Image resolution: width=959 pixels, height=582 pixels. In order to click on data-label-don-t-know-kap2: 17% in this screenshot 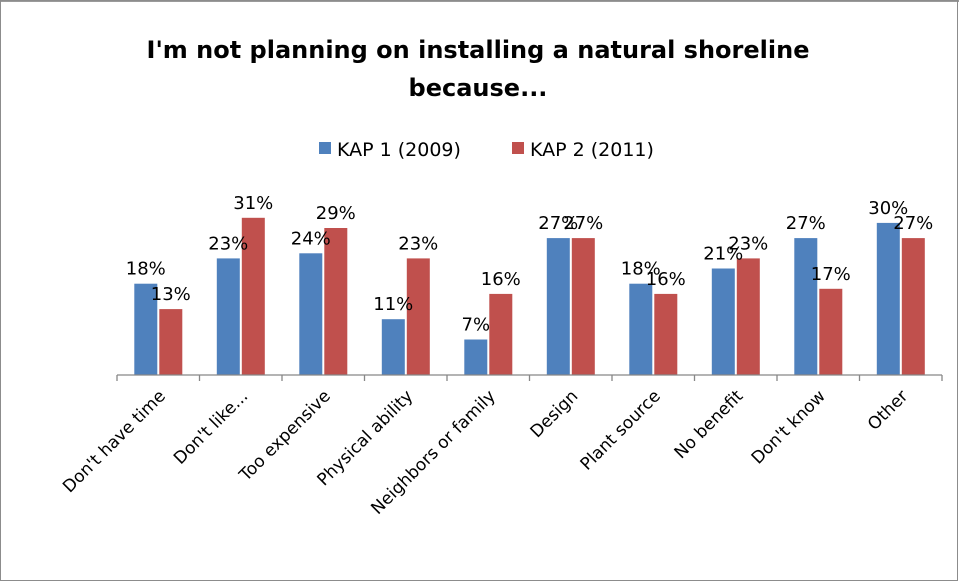, I will do `click(831, 274)`.